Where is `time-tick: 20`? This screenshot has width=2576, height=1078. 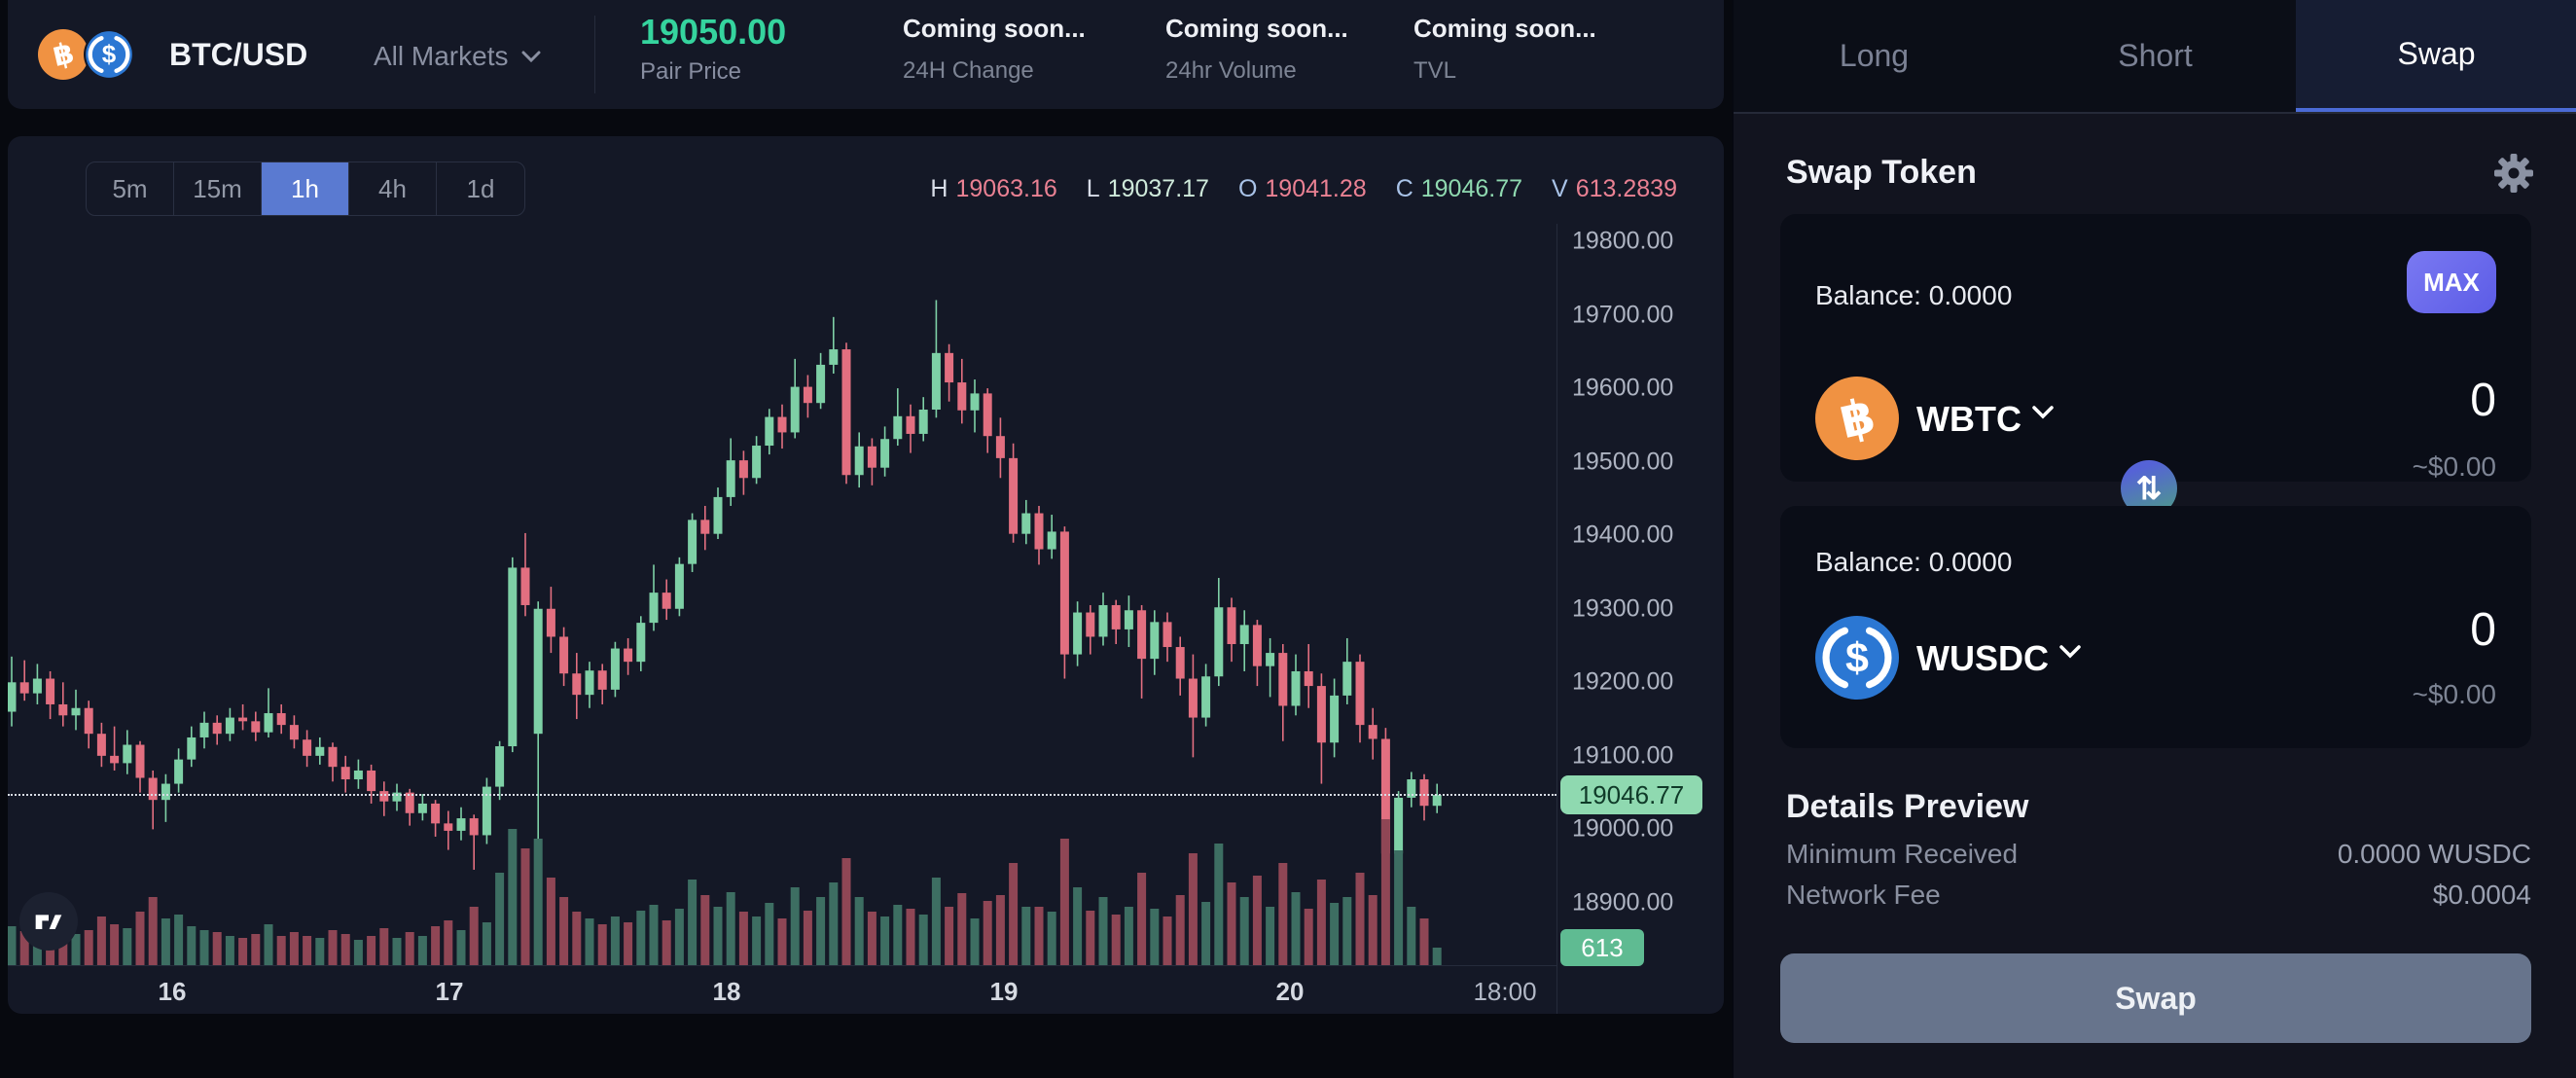 time-tick: 20 is located at coordinates (1290, 991).